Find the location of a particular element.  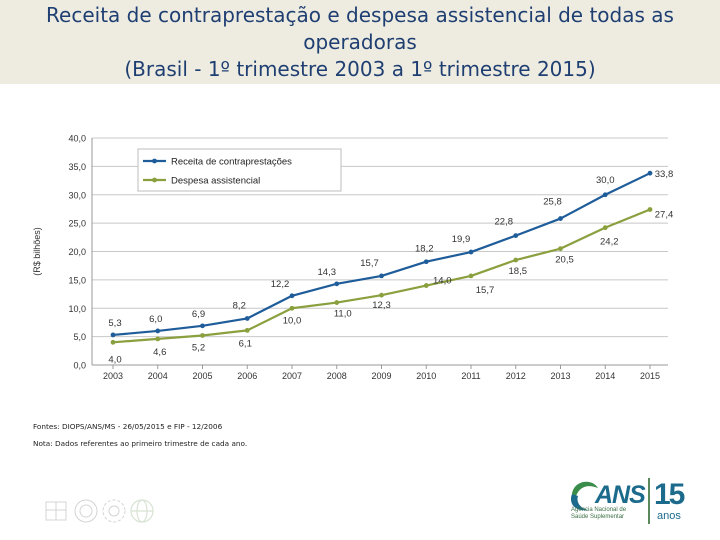

data-label: 19,9 is located at coordinates (461, 239).